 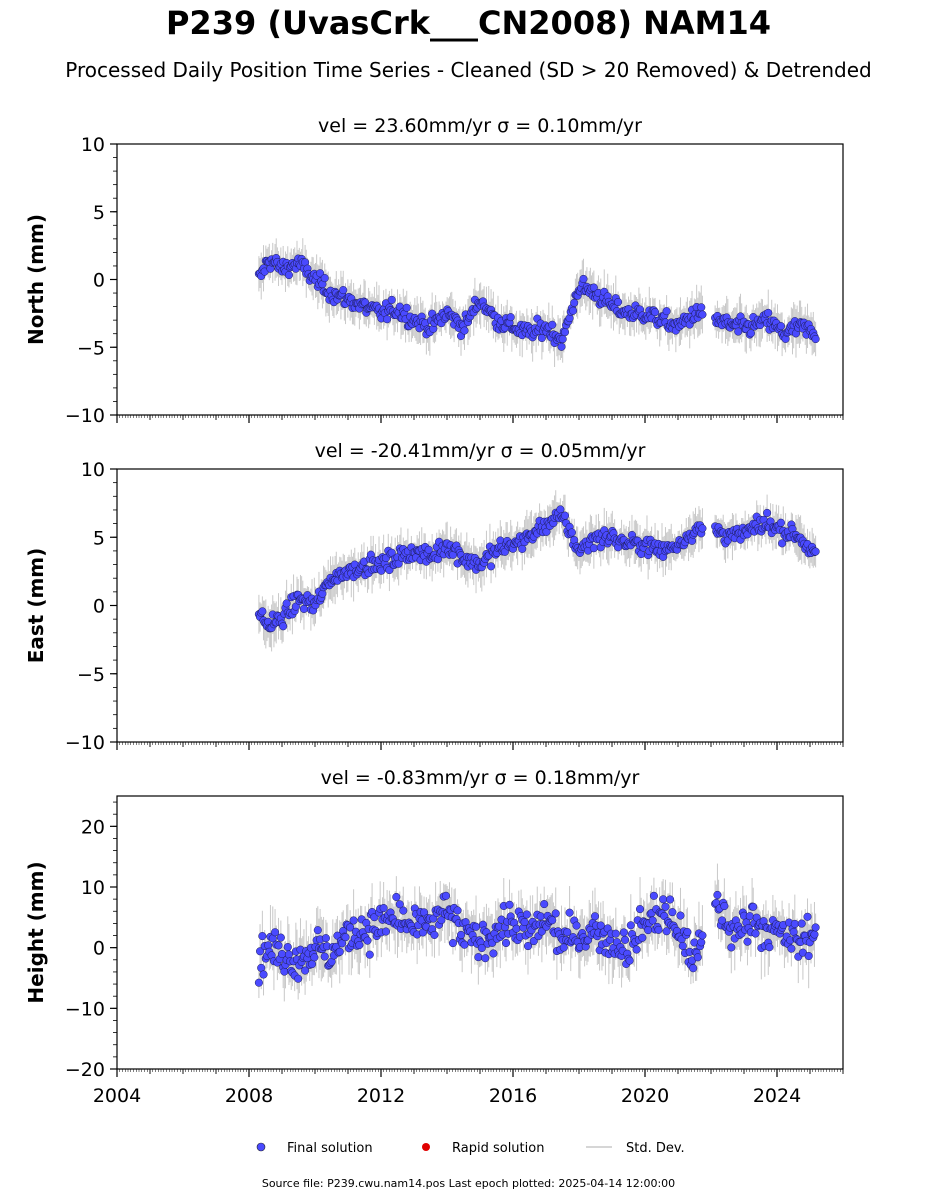 I want to click on ylabel-north: North (mm), so click(x=36, y=279).